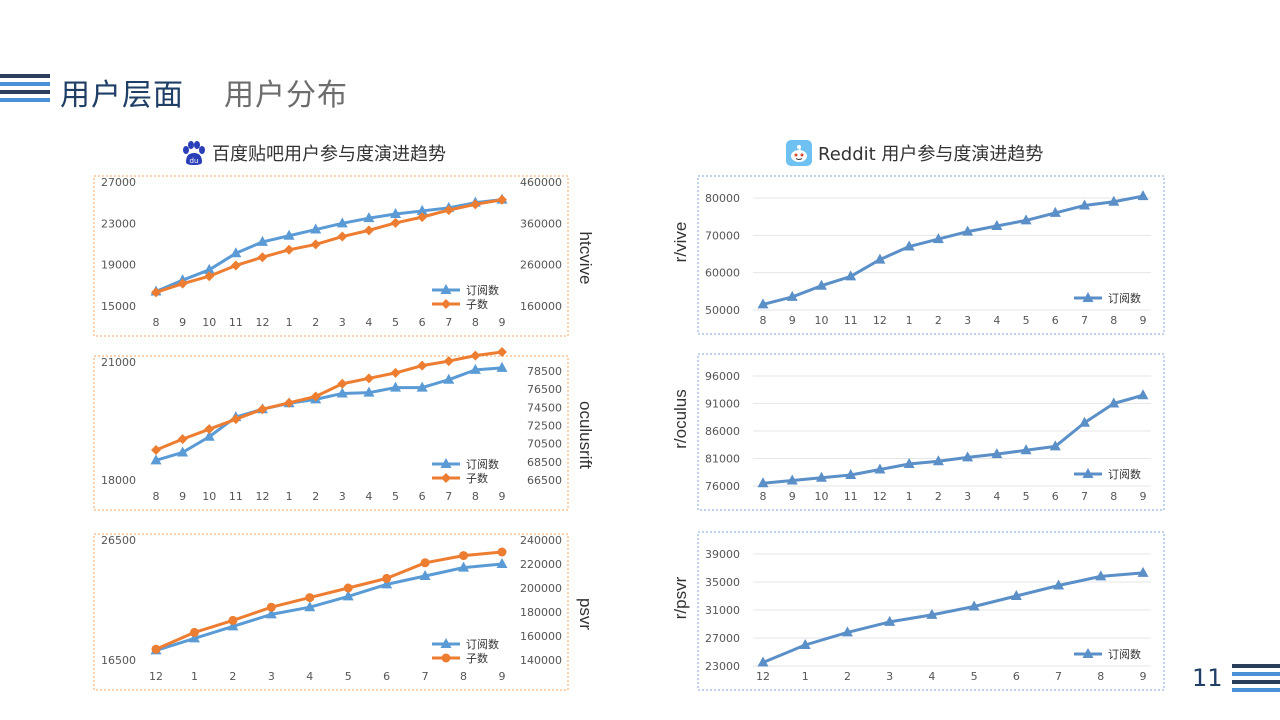 The image size is (1280, 720). I want to click on y2-tick-label: 180000, so click(541, 612).